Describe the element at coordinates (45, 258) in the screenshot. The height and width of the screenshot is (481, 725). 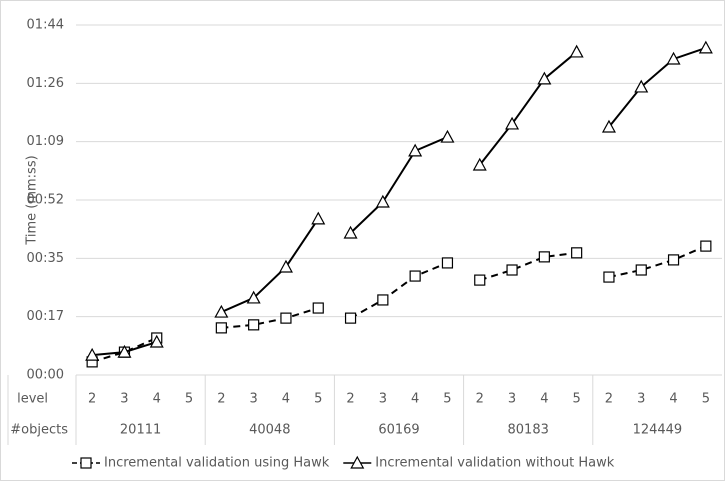
I see `y-tick-label: 00:35` at that location.